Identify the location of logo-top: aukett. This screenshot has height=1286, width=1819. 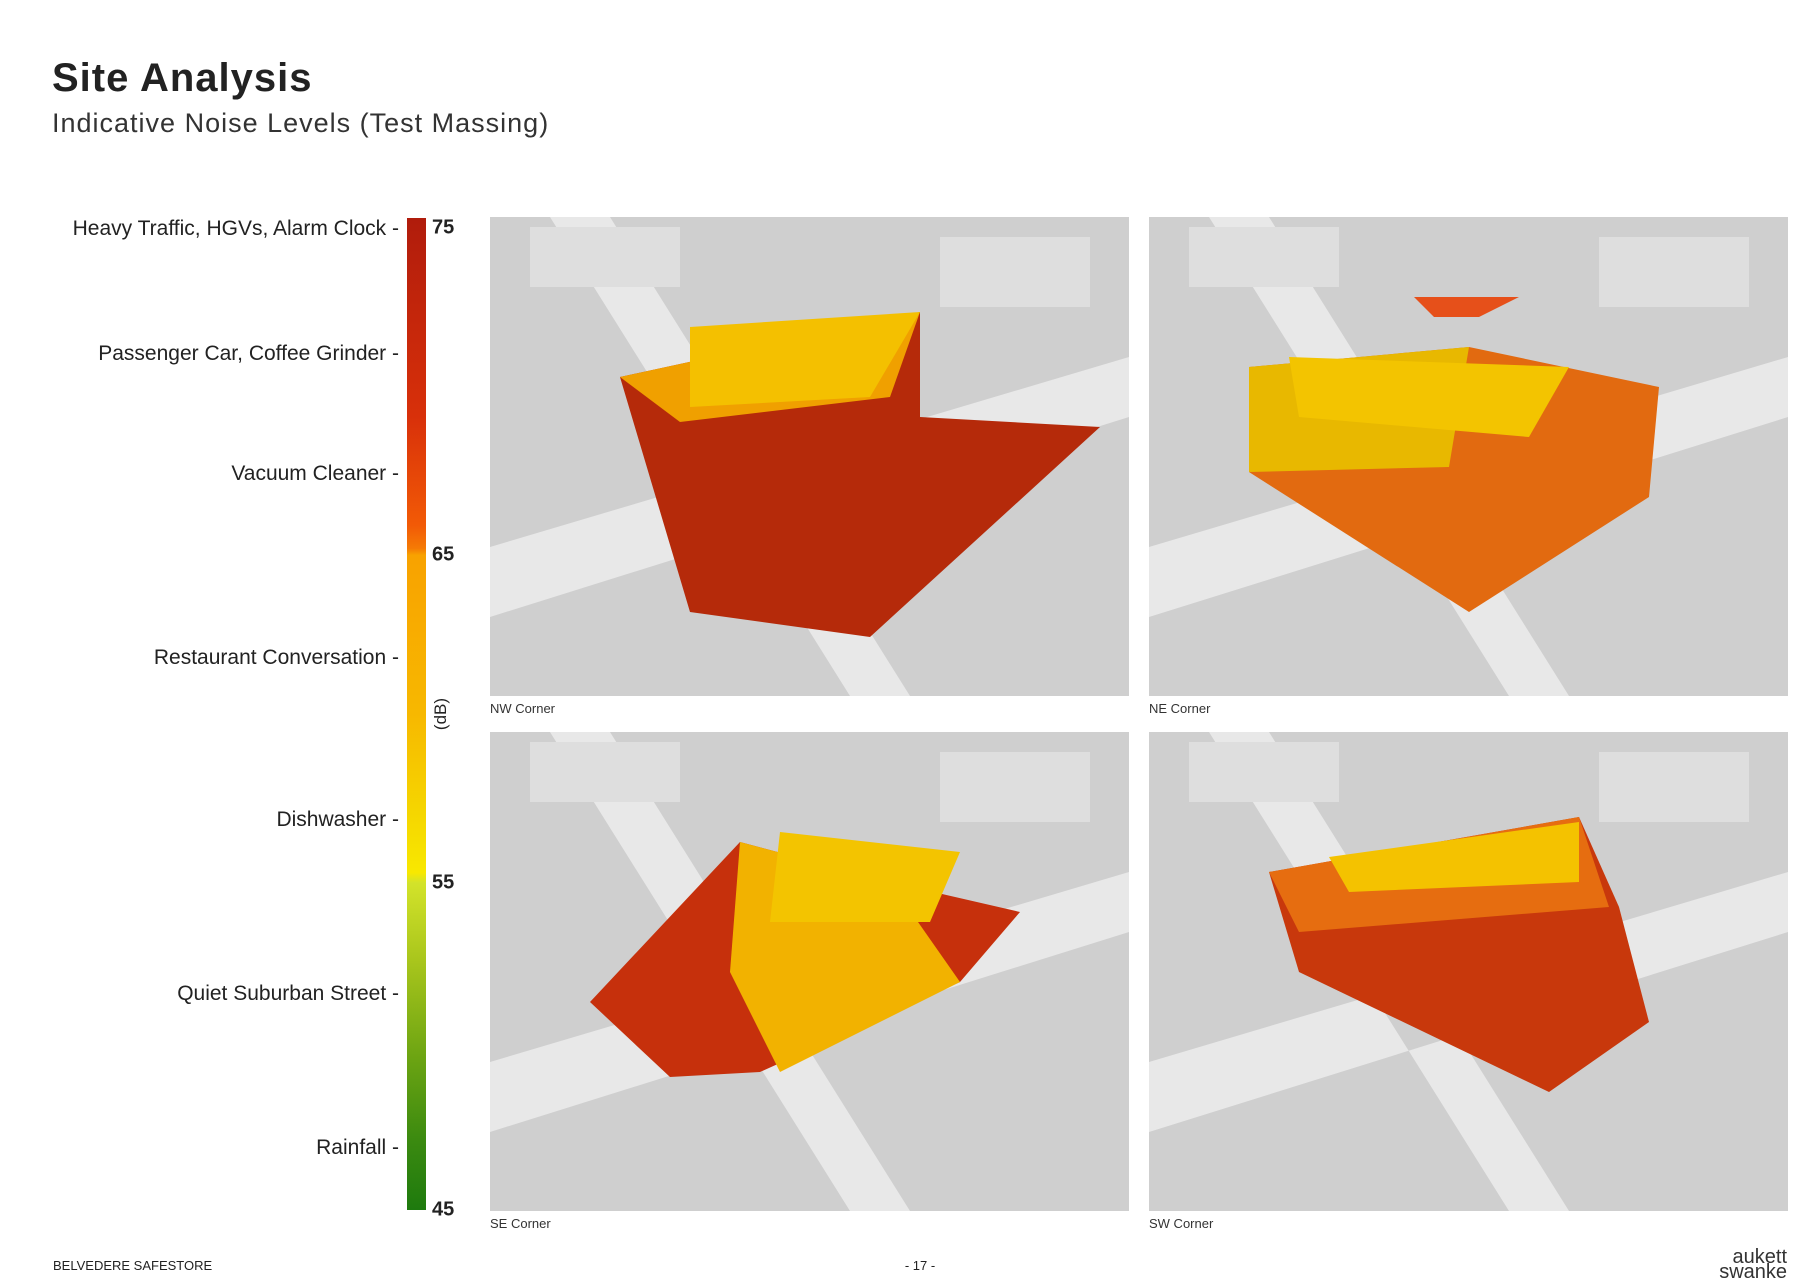
(1759, 1257).